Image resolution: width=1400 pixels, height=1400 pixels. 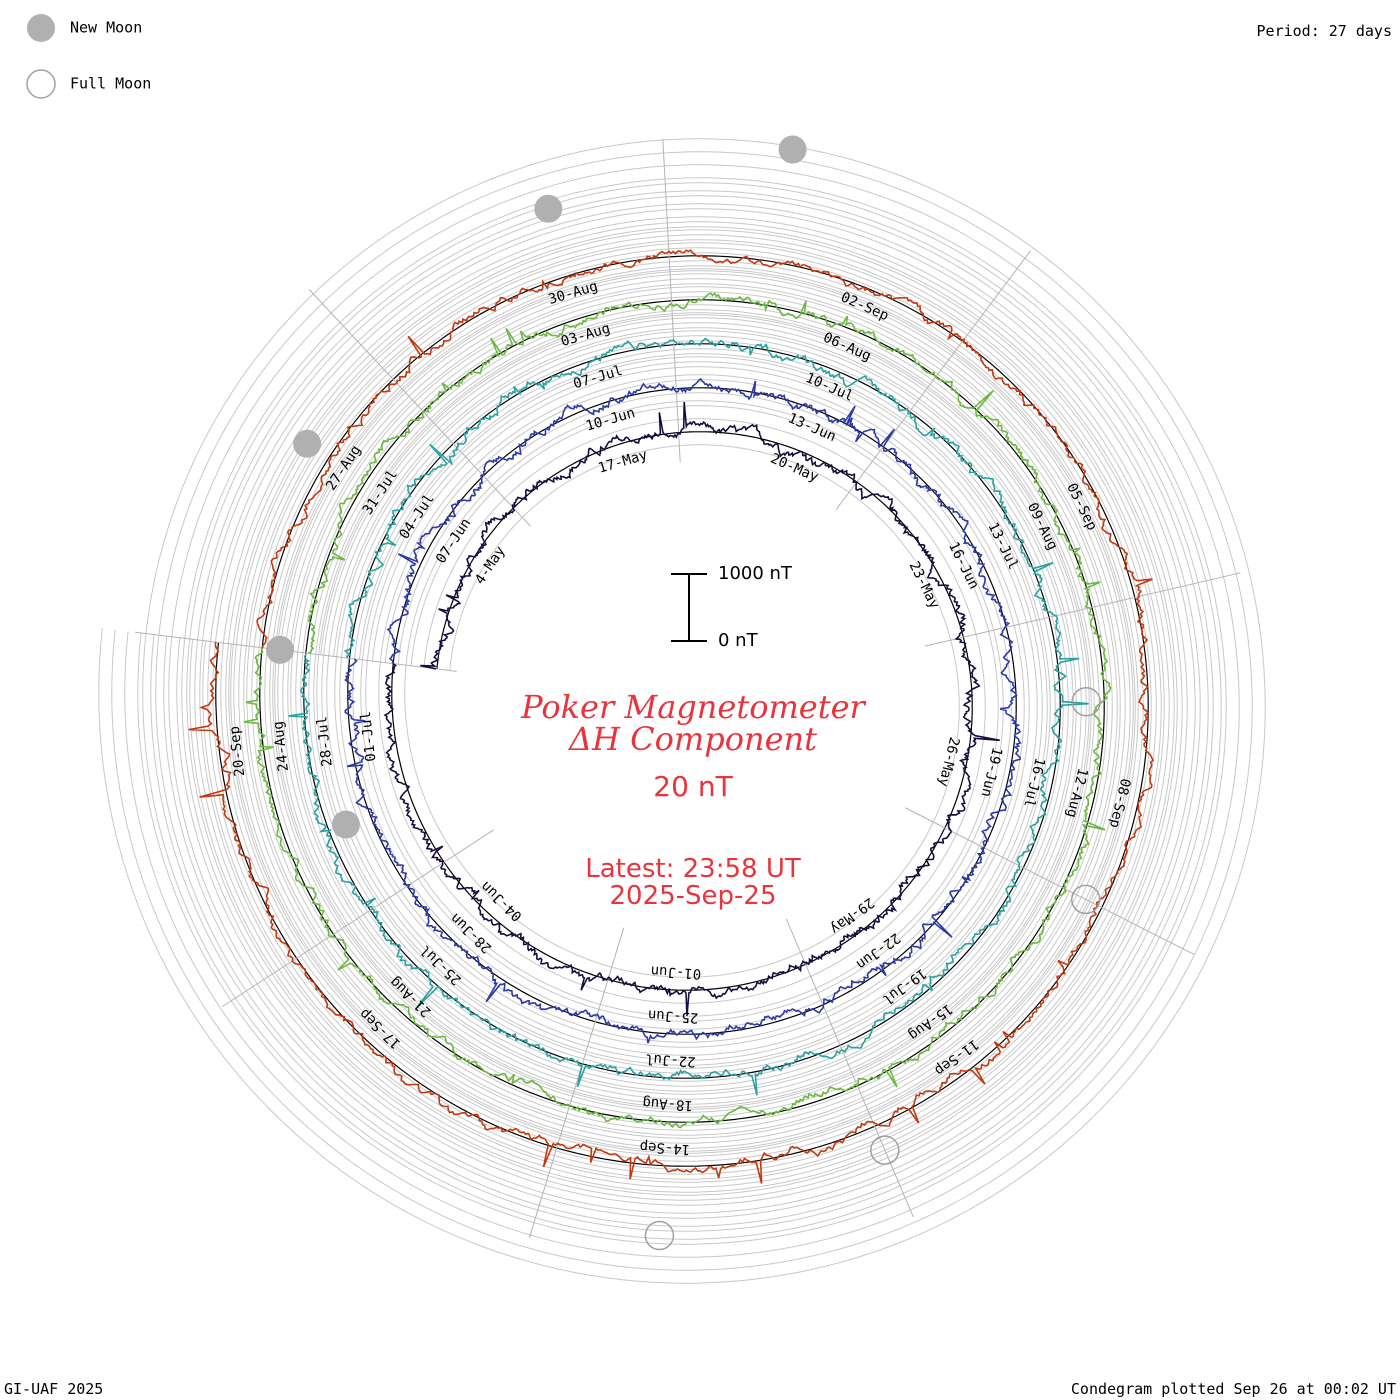 What do you see at coordinates (441, 964) in the screenshot?
I see `date-label: 25-Jul` at bounding box center [441, 964].